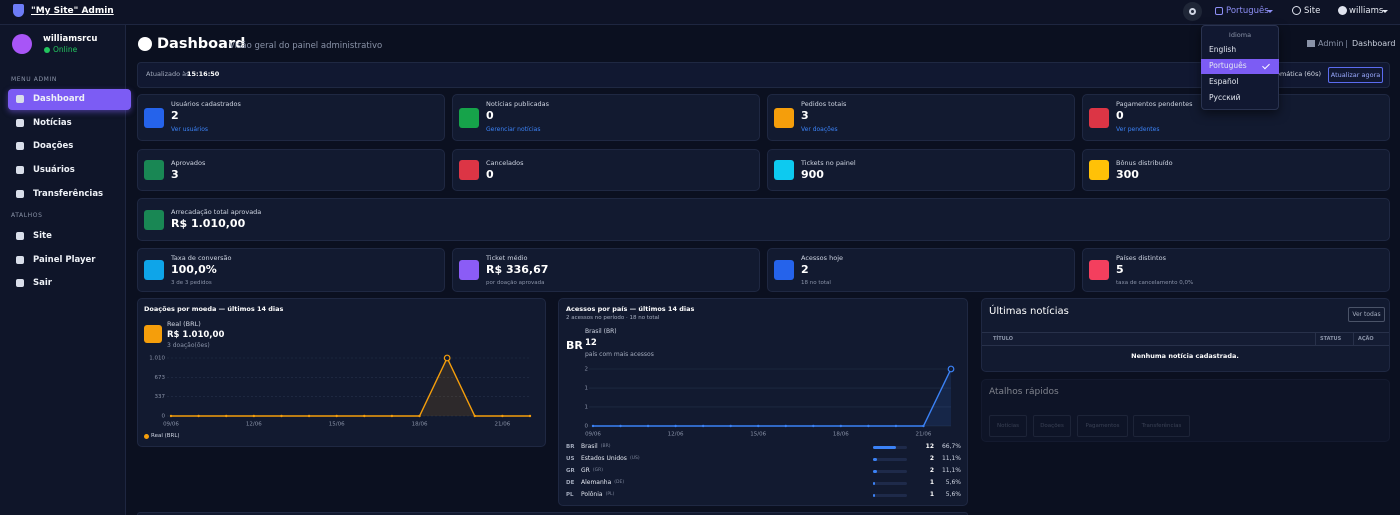  Describe the element at coordinates (27, 215) in the screenshot. I see `section-title: ATALHOS` at that location.